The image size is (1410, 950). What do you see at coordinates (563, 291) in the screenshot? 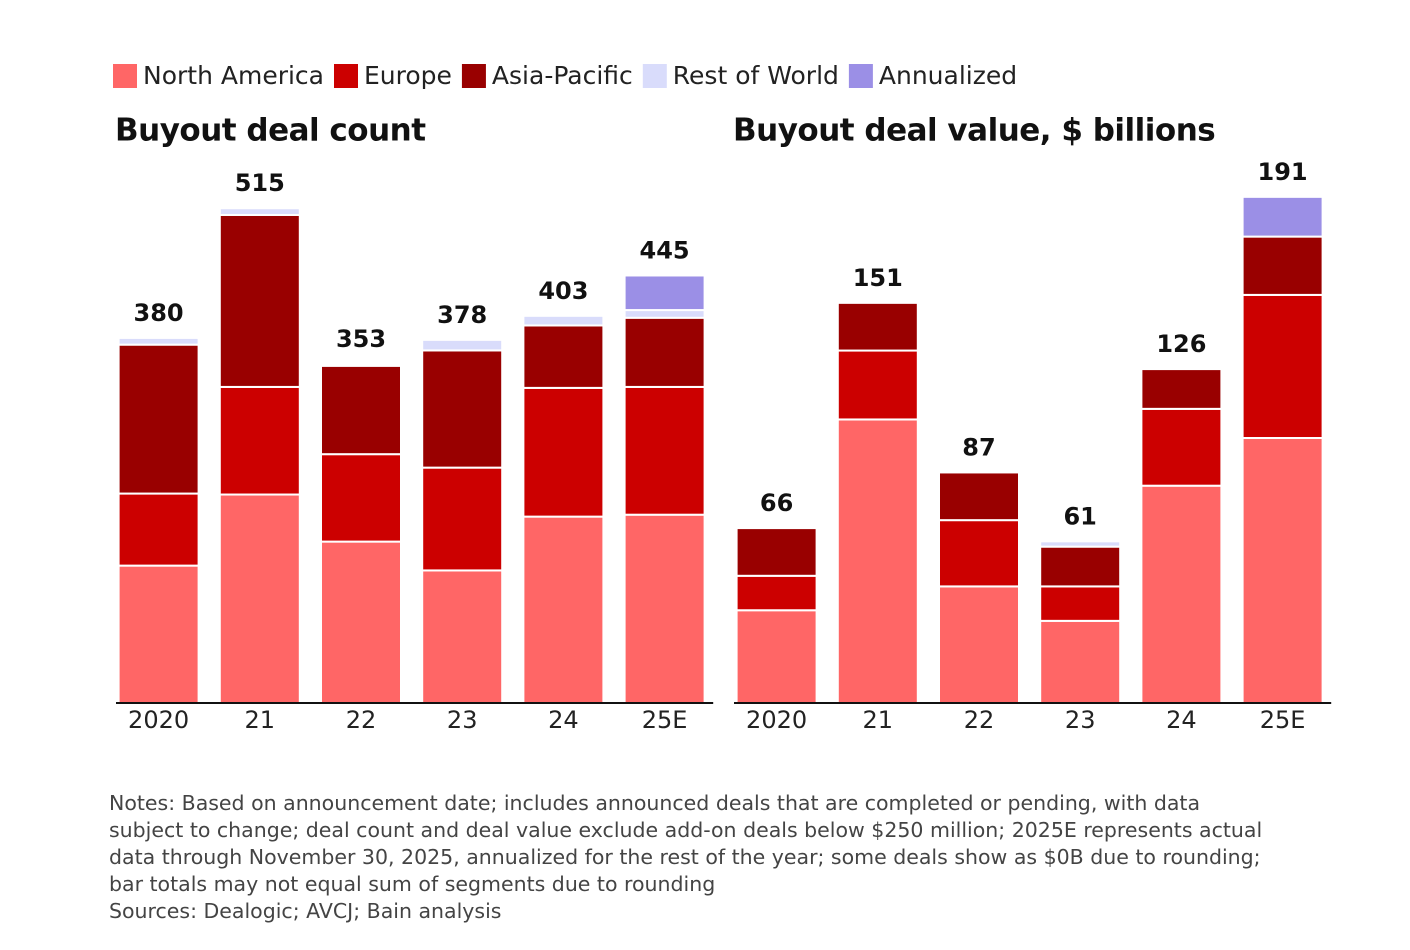
I see `total-label: 403` at bounding box center [563, 291].